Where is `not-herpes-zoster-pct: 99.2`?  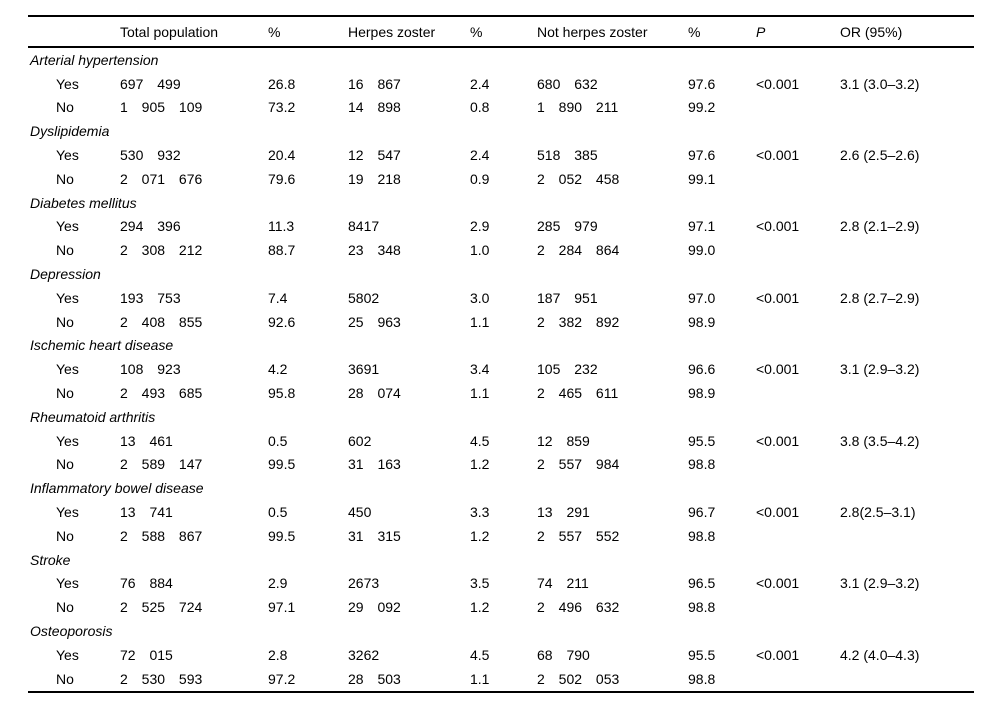 not-herpes-zoster-pct: 99.2 is located at coordinates (702, 107).